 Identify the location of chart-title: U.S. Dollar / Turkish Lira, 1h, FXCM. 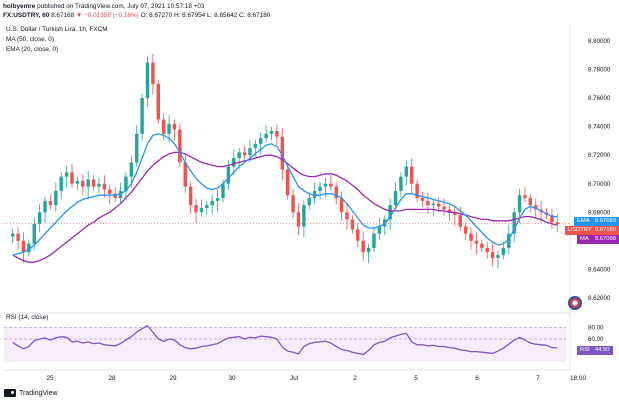
(57, 29).